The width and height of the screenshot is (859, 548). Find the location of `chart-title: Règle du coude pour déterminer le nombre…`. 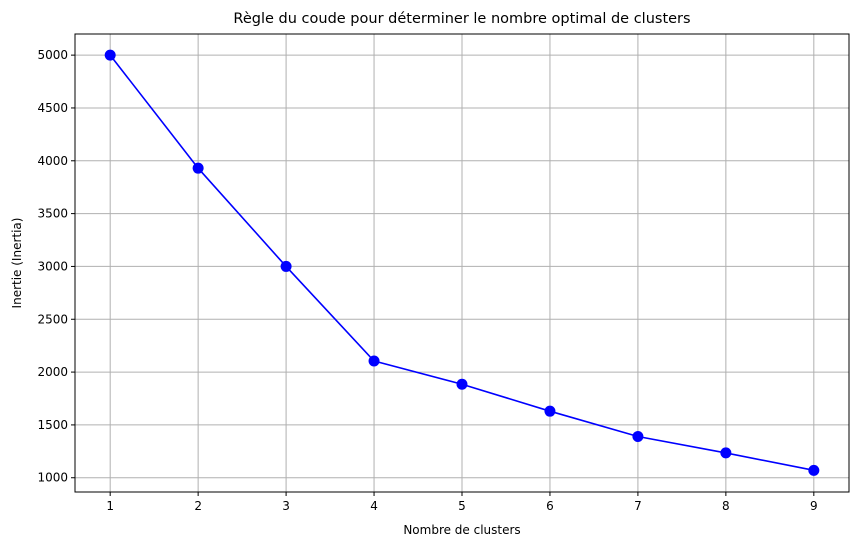

chart-title: Règle du coude pour déterminer le nombre… is located at coordinates (461, 19).